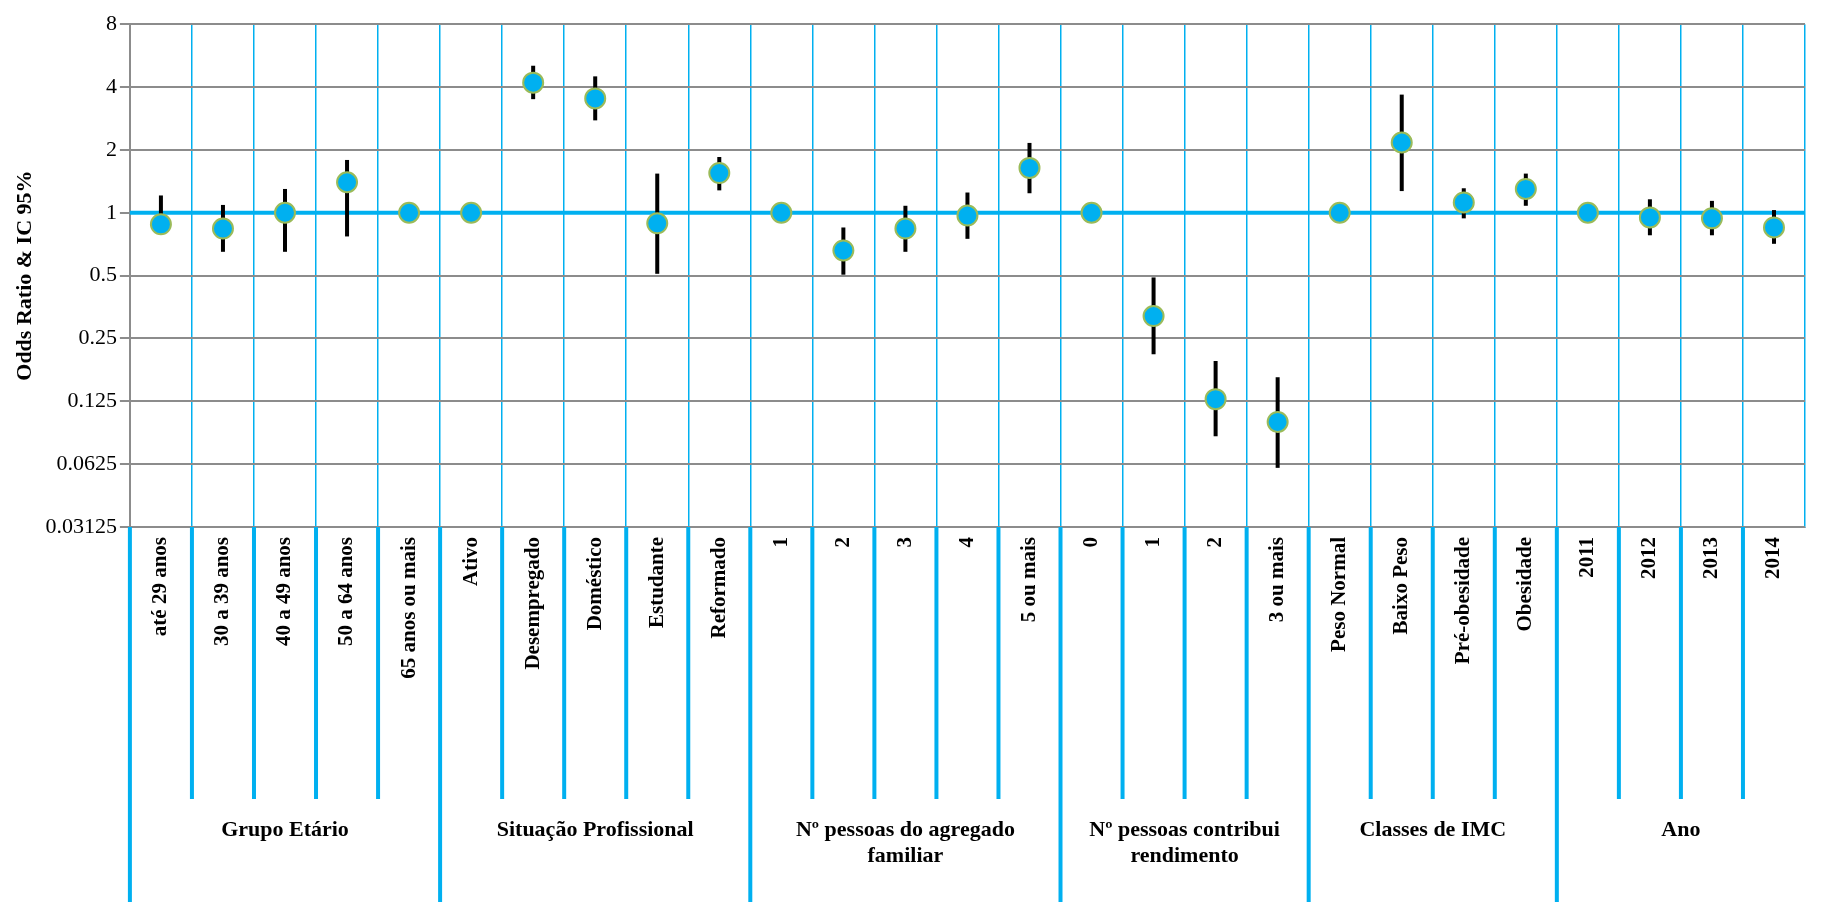  What do you see at coordinates (1681, 828) in the screenshot?
I see `text: Ano` at bounding box center [1681, 828].